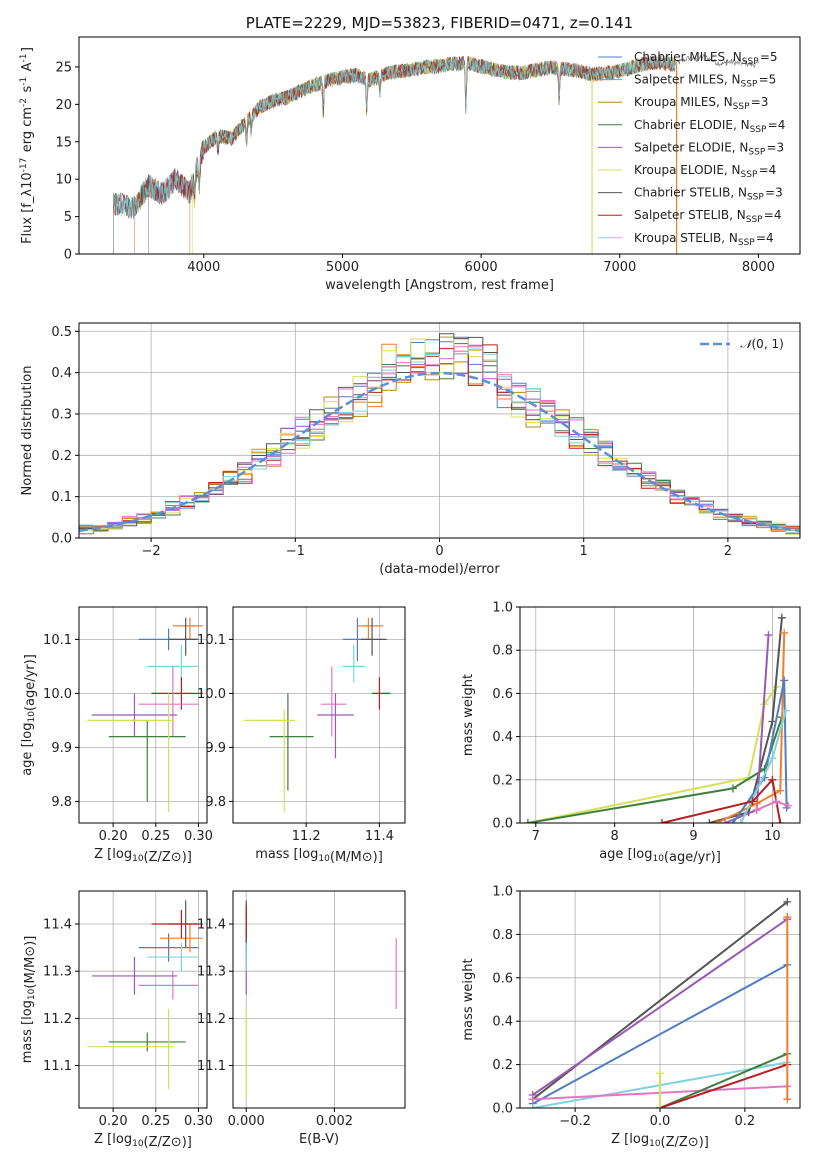 The image size is (819, 1170). I want to click on y-tick-label: 0.2, so click(502, 780).